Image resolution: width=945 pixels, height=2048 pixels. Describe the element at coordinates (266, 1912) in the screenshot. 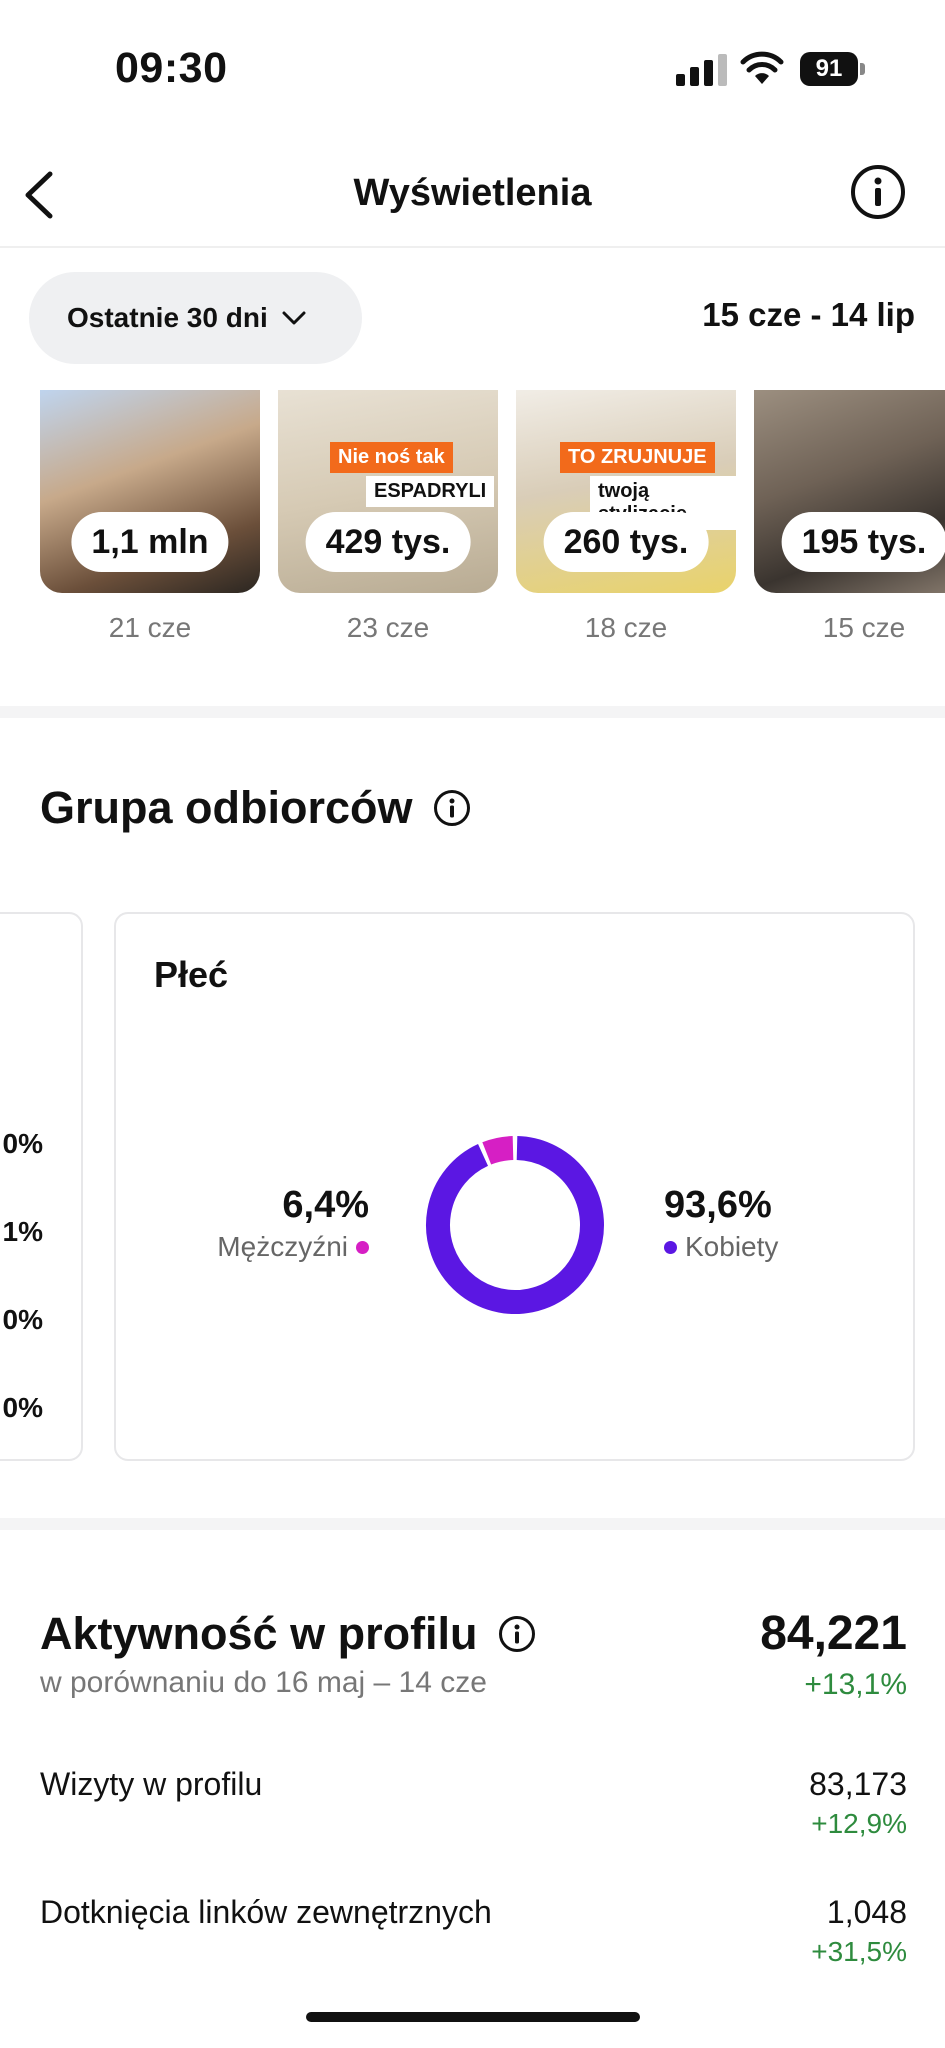

I see `link-taps-label: Dotknięcia linków zewnętrznych` at that location.